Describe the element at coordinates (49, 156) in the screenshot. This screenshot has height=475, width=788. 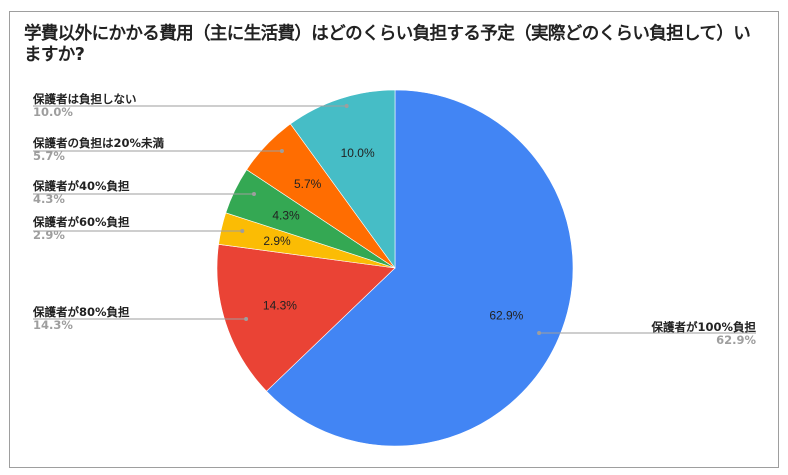
I see `legend-pct: 5.7%` at that location.